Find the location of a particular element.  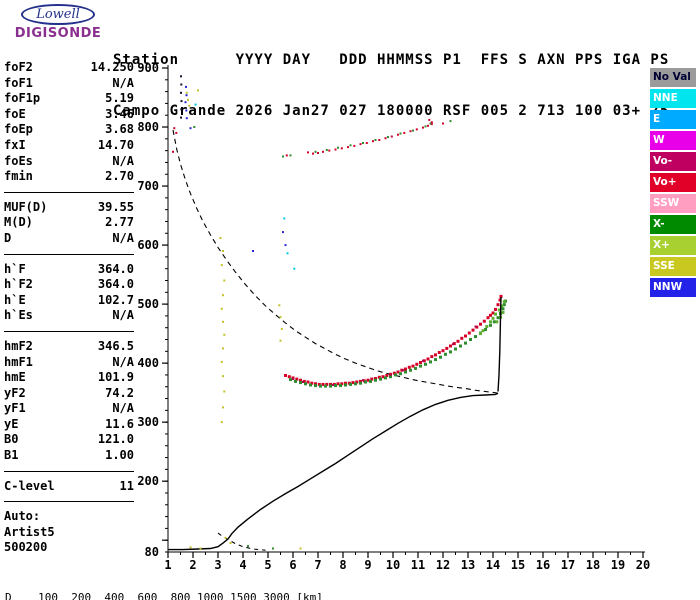

legend-item-vo+: Vo+ is located at coordinates (673, 182).